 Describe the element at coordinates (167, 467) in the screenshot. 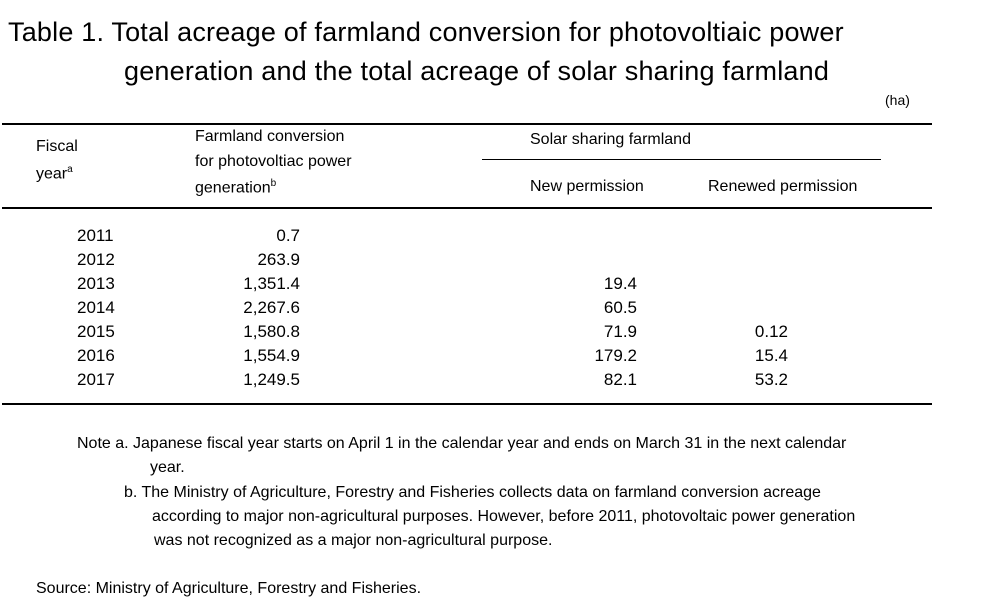

I see `note-a-line2: year.` at that location.